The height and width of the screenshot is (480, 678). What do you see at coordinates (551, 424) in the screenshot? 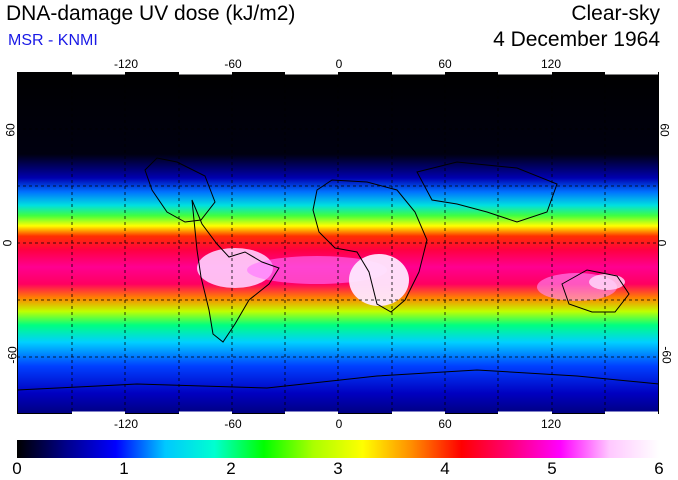
I see `lon-tick-bottom: 120` at bounding box center [551, 424].